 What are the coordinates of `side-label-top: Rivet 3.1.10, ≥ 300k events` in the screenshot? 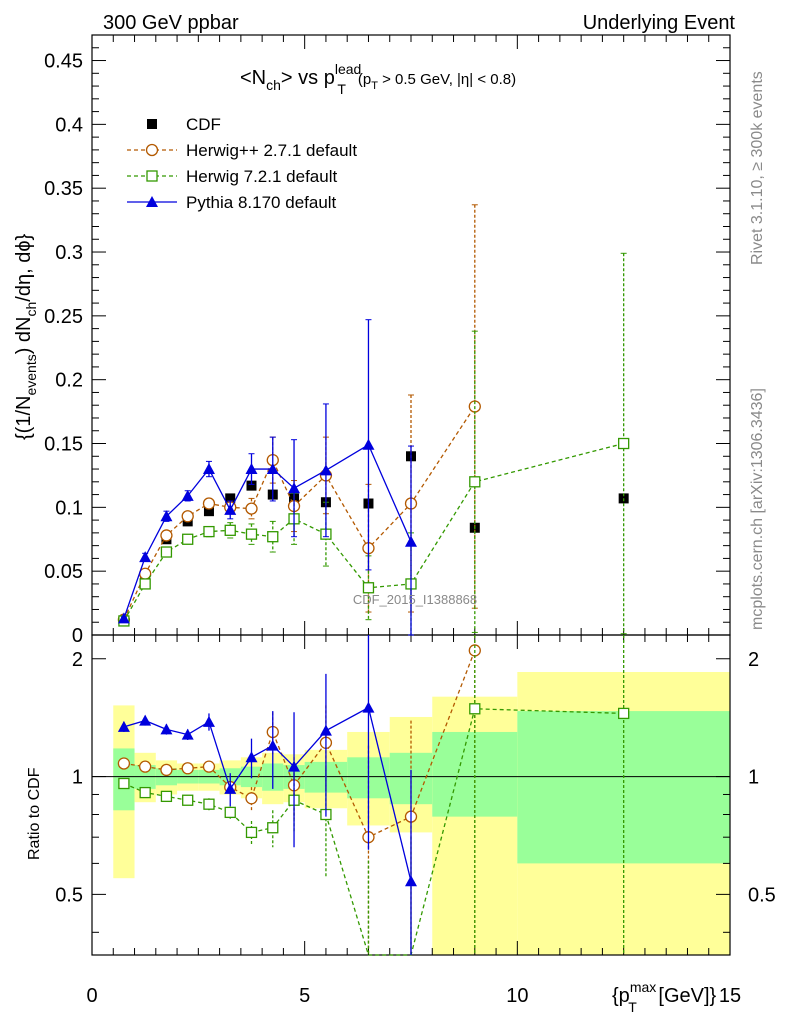 It's located at (757, 168).